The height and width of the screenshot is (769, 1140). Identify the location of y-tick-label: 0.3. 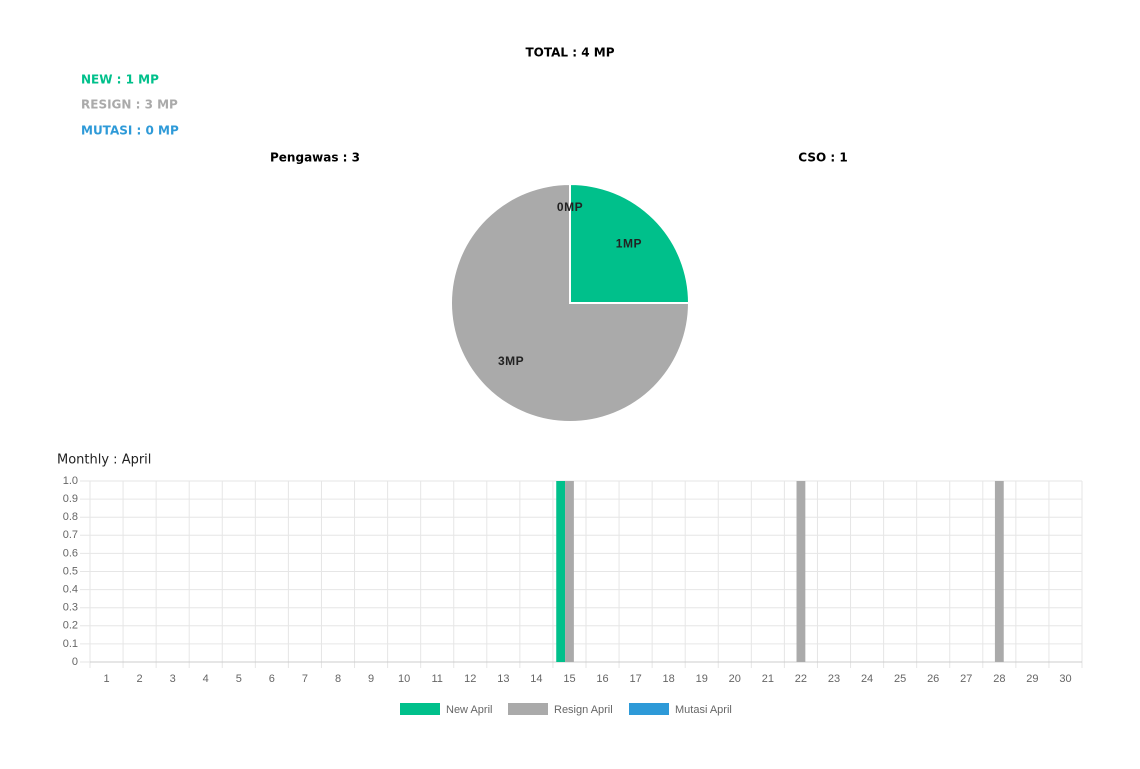
(70, 608).